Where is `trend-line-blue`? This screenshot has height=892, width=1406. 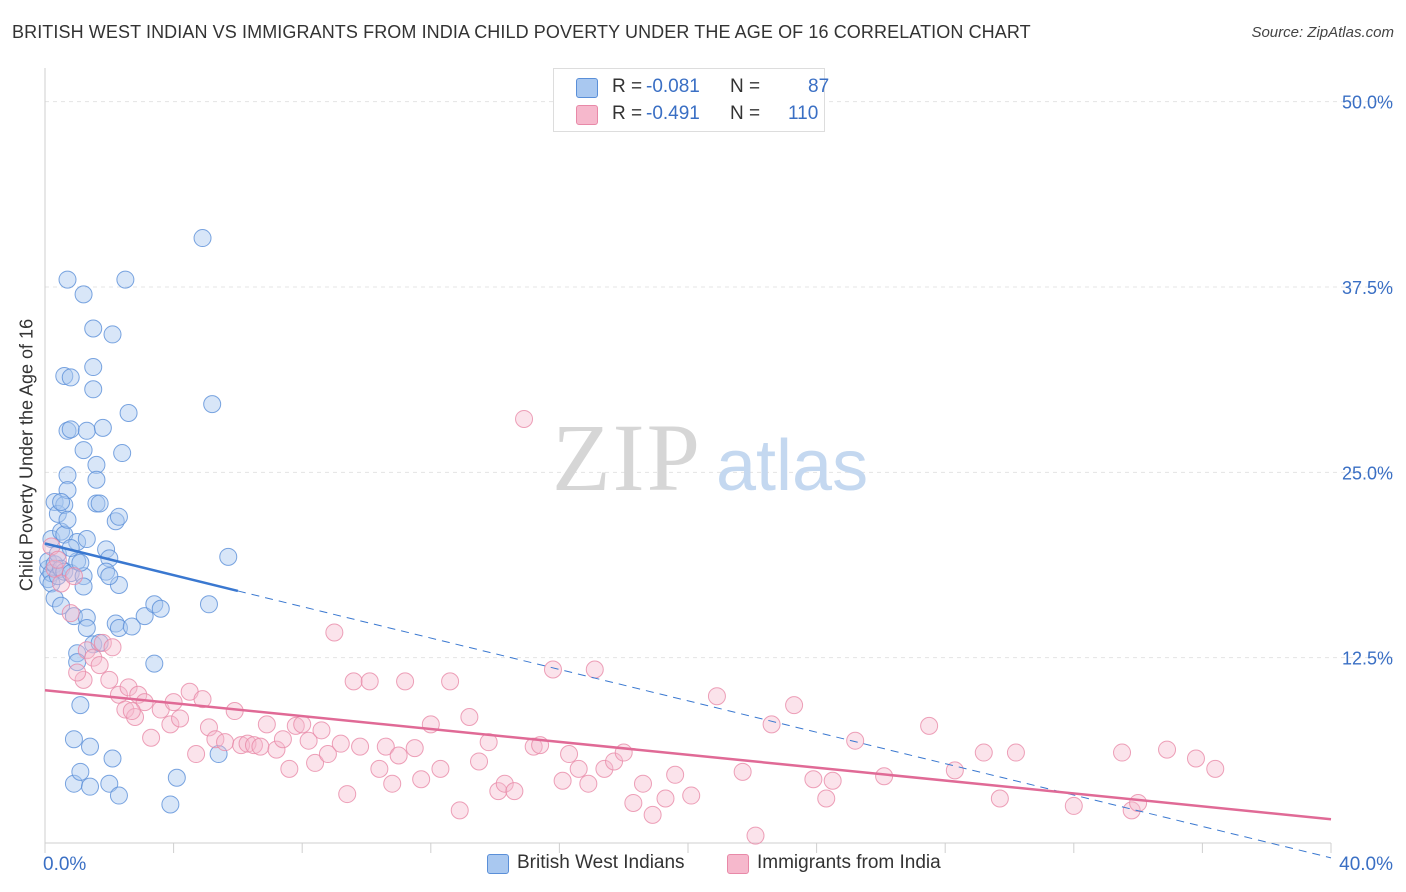
trend-line-blue is located at coordinates (141, 567).